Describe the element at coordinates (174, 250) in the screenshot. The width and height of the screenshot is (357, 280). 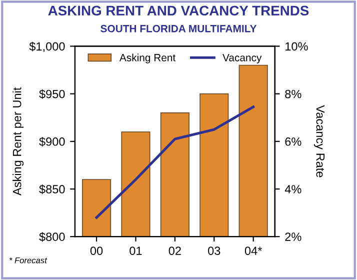
I see `x-tick-label: 02` at that location.